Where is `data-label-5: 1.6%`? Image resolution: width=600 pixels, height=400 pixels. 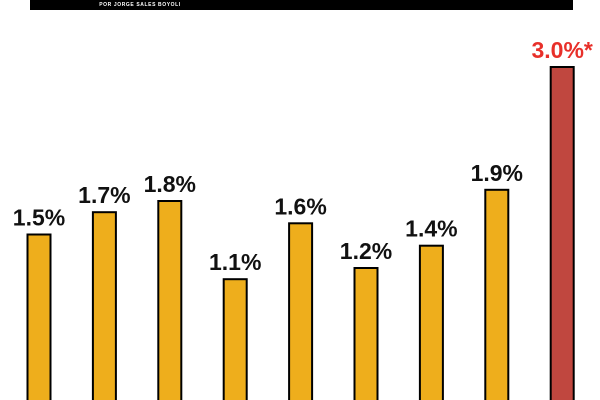 data-label-5: 1.6% is located at coordinates (300, 206).